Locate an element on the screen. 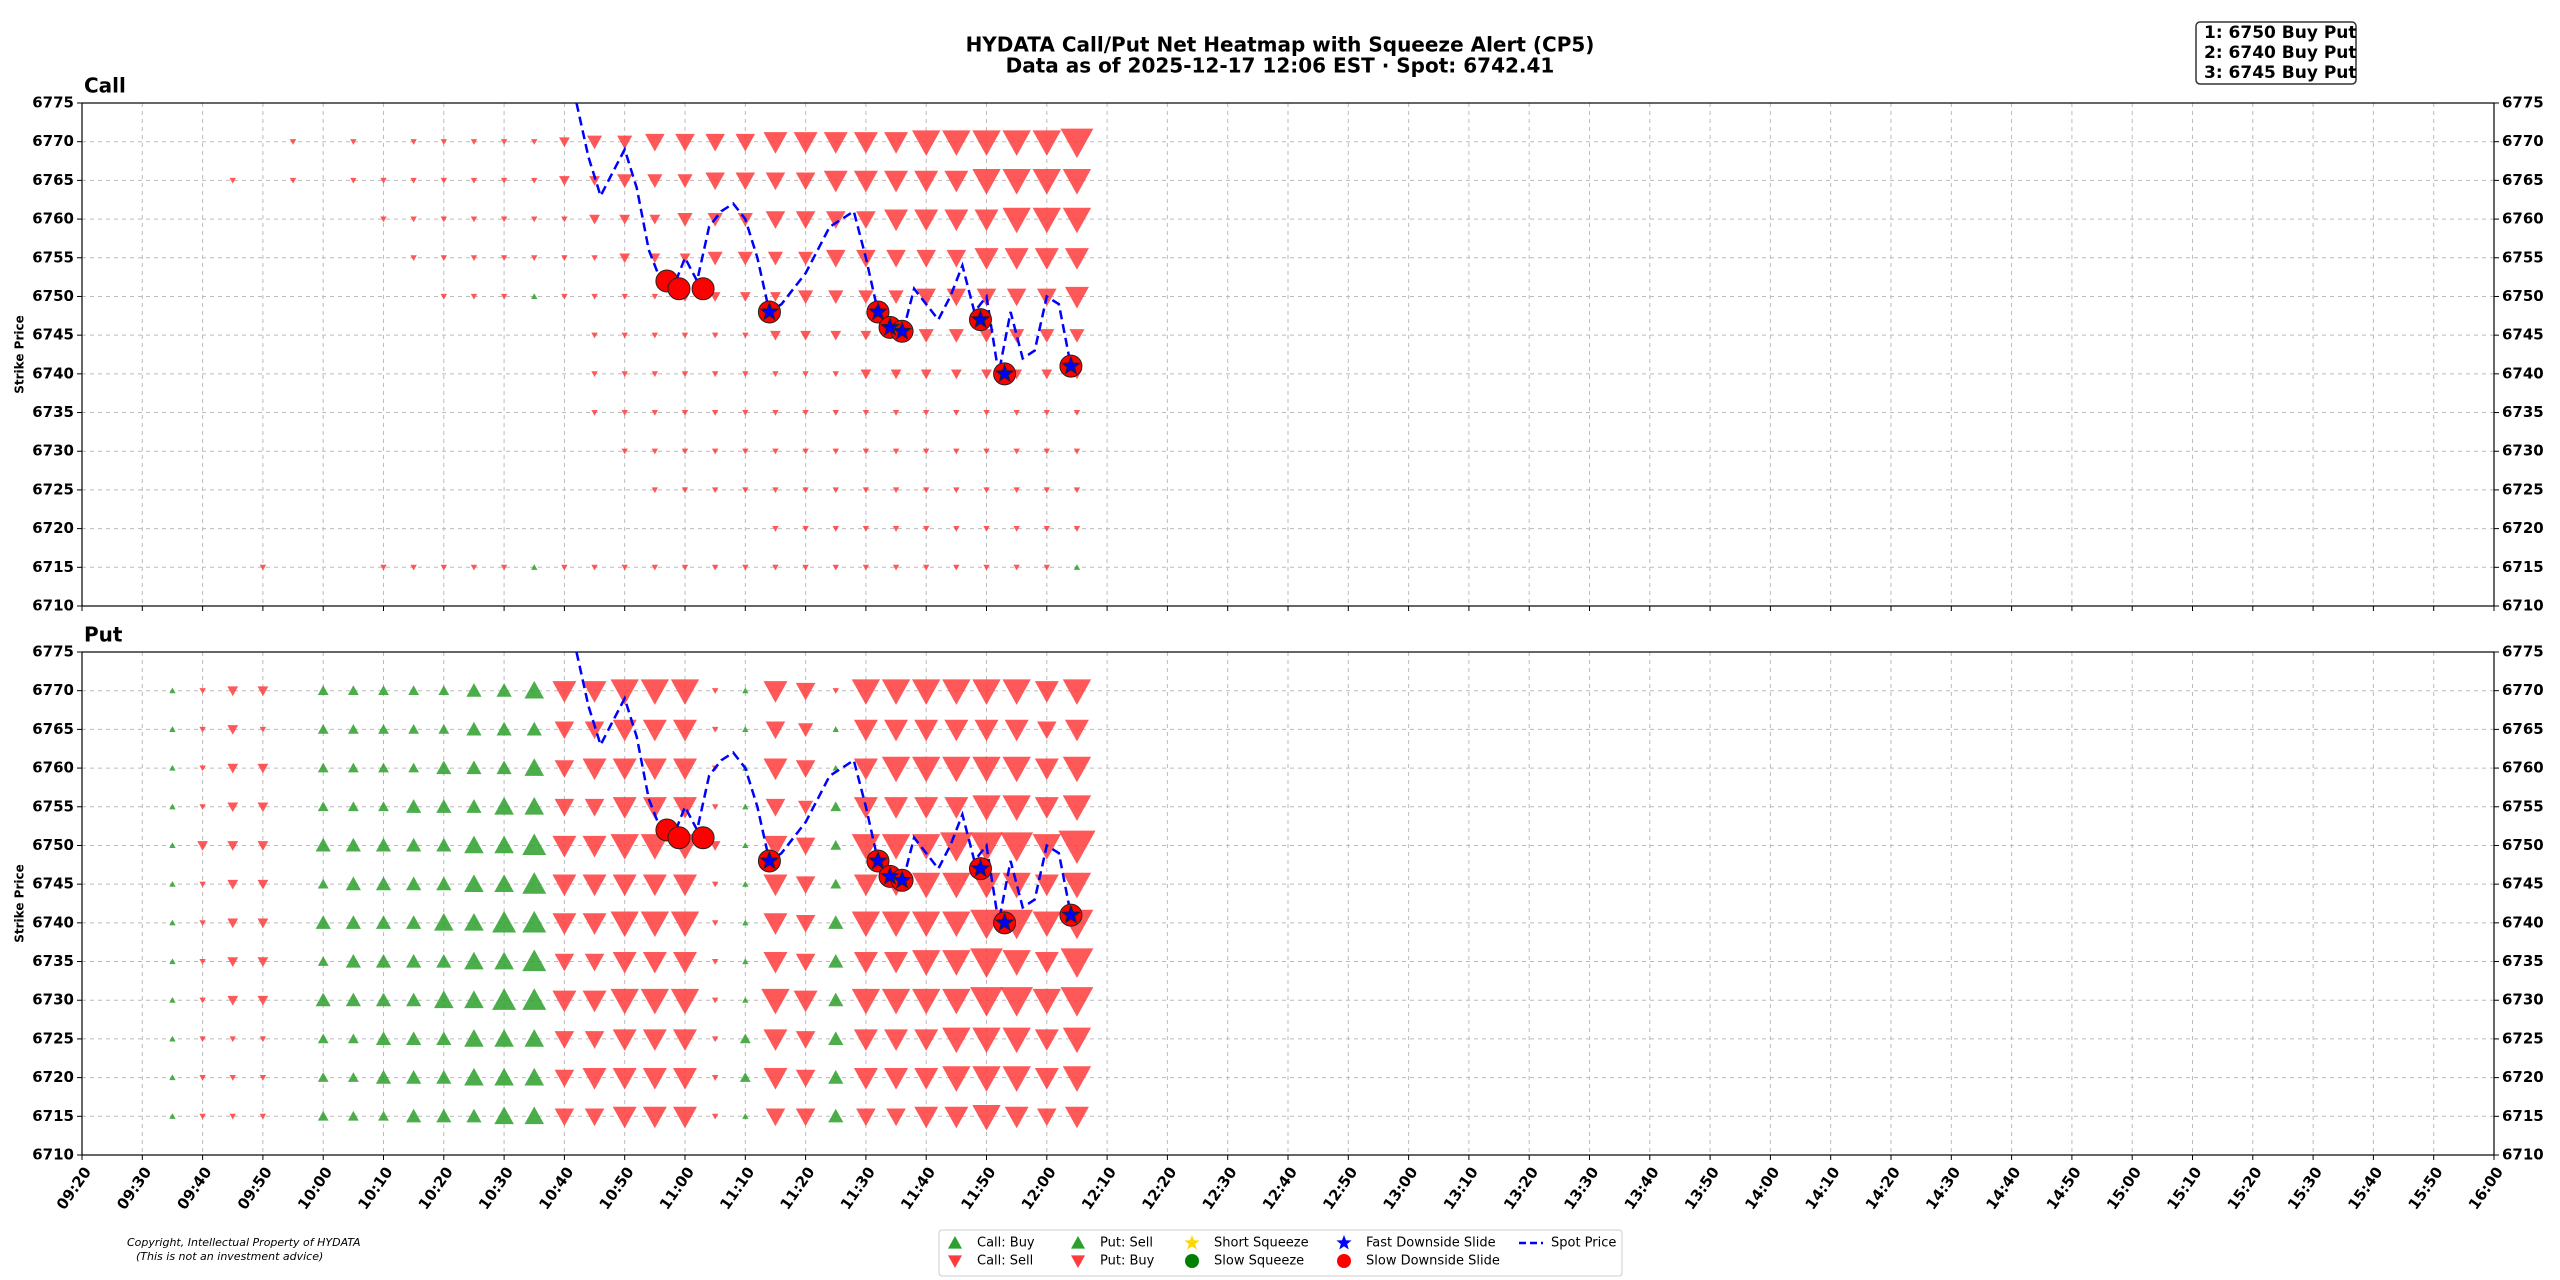 The height and width of the screenshot is (1280, 2560). x-tick-label: 12:30 is located at coordinates (1220, 1188).